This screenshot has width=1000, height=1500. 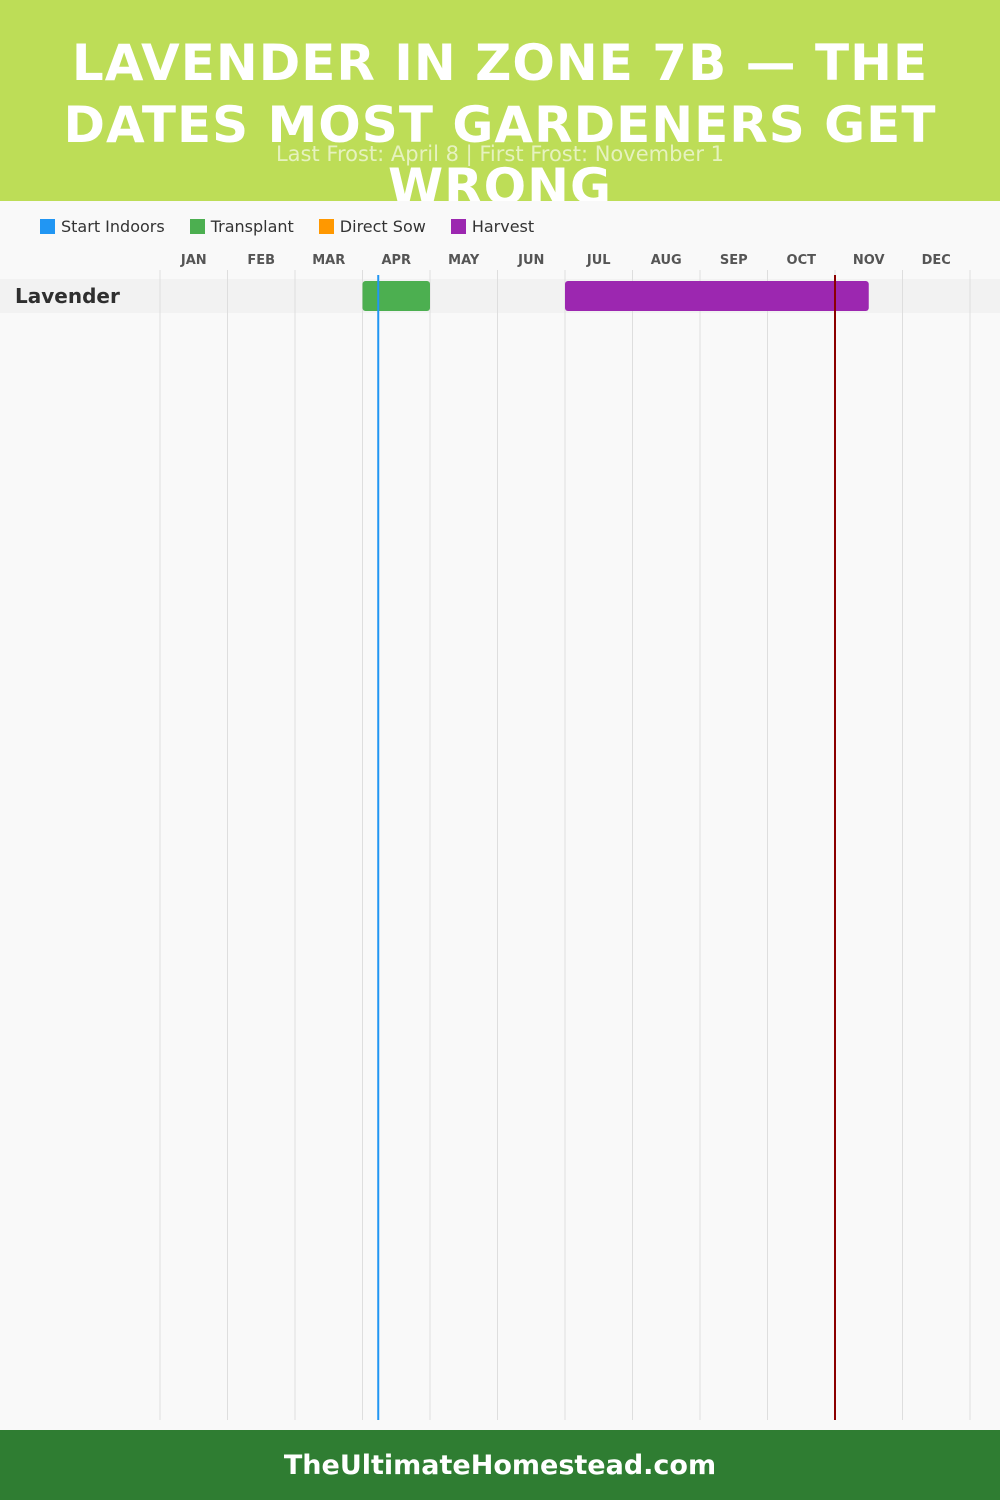 I want to click on month-label-aug: AUG, so click(x=666, y=260).